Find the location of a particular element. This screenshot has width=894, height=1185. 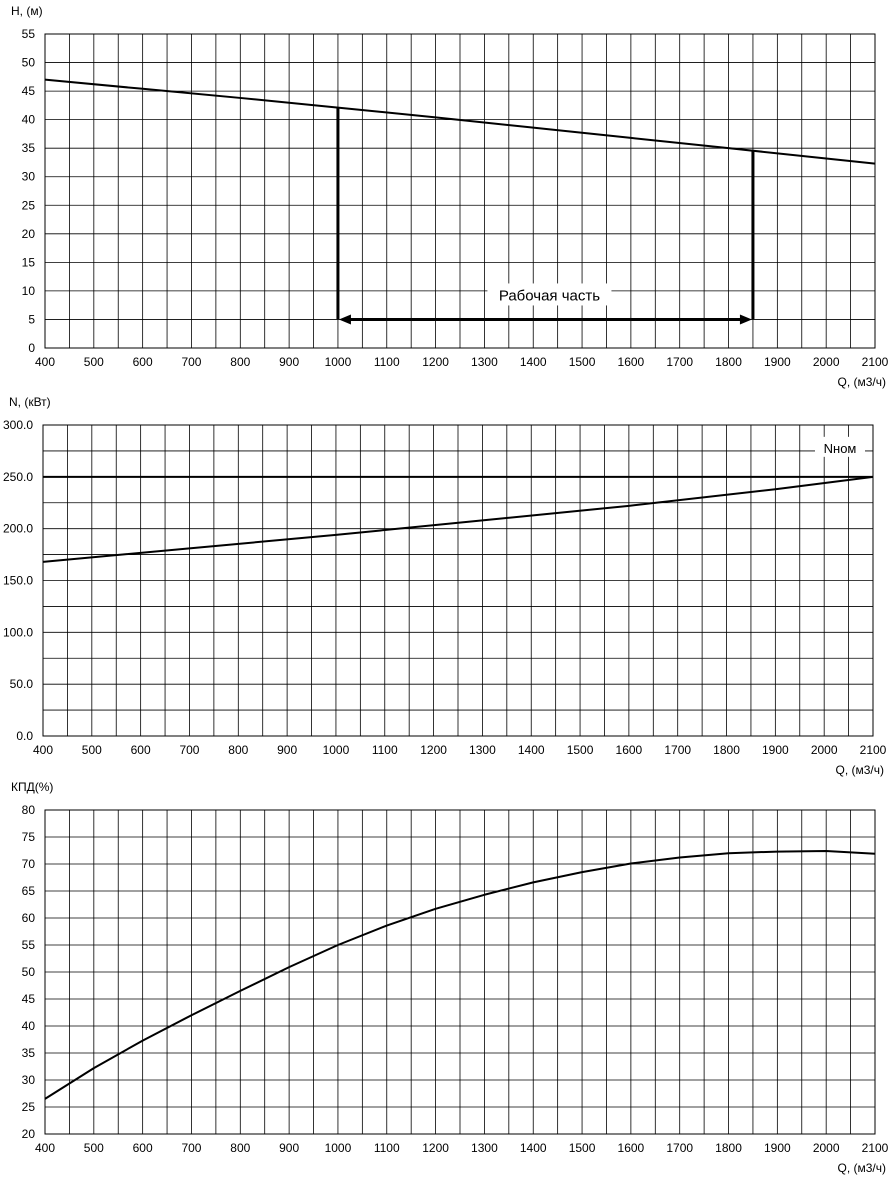

reference-label-bg is located at coordinates (840, 446).